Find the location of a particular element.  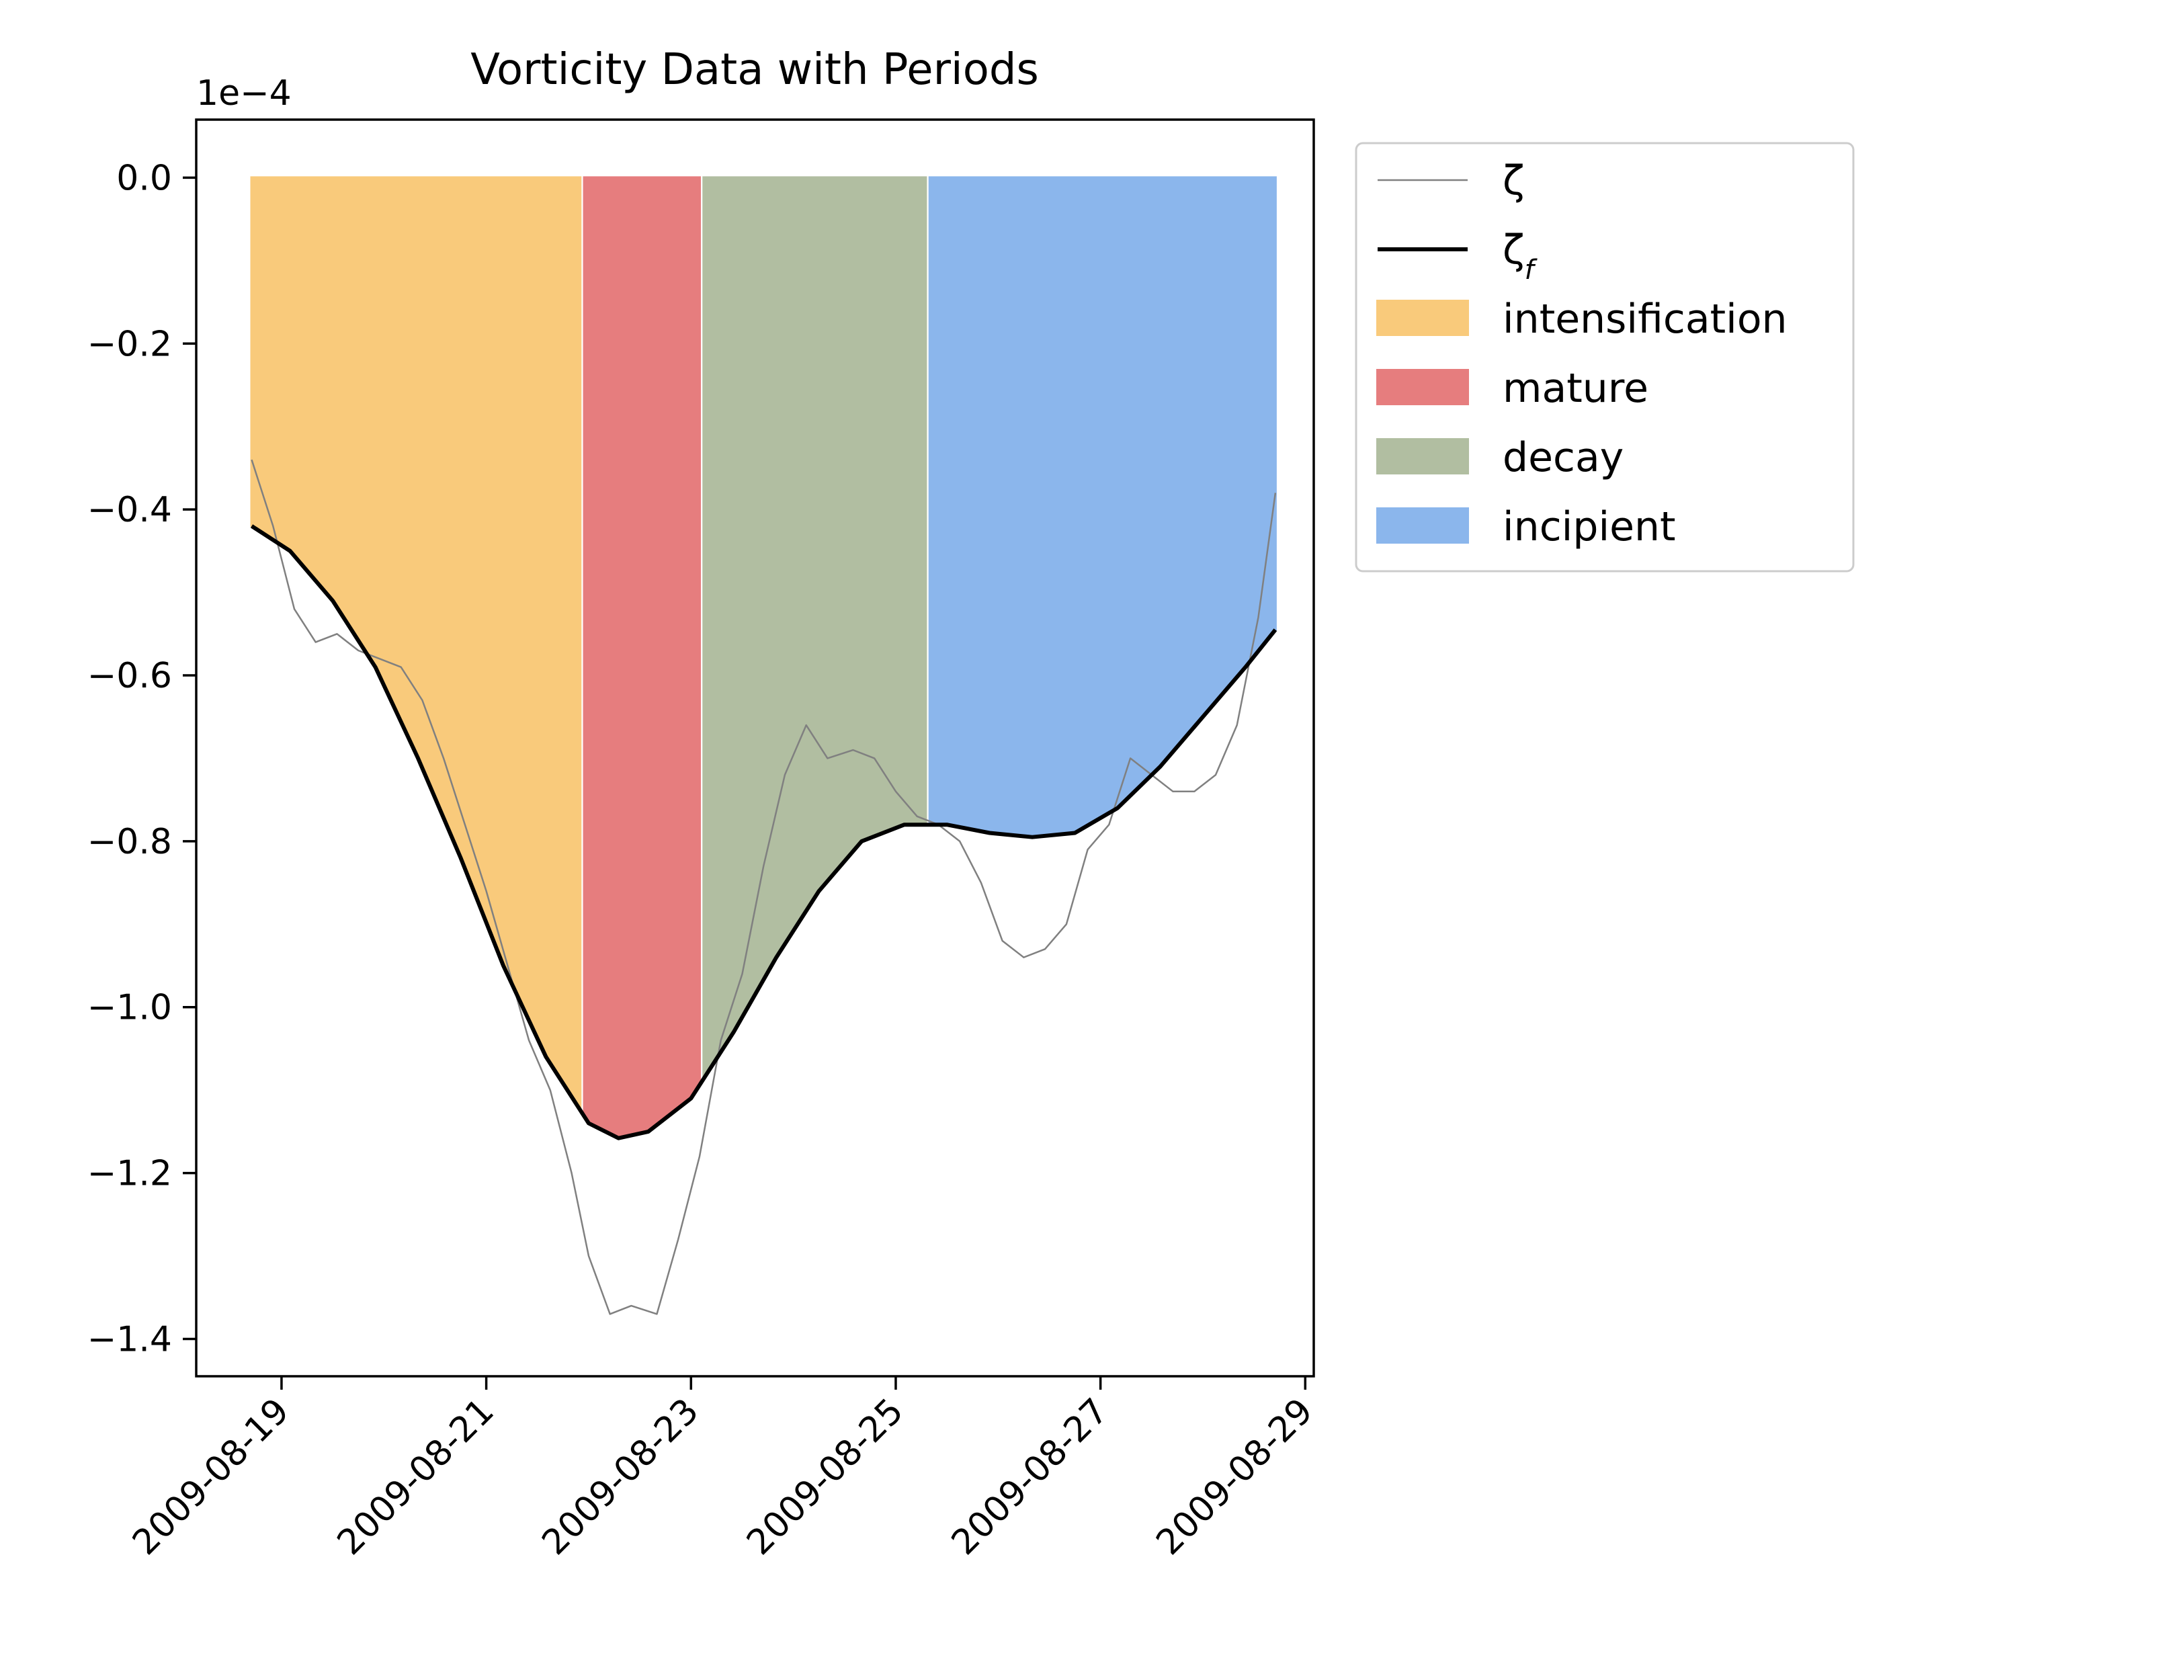

y-scale-label: 1e−4 is located at coordinates (244, 93).